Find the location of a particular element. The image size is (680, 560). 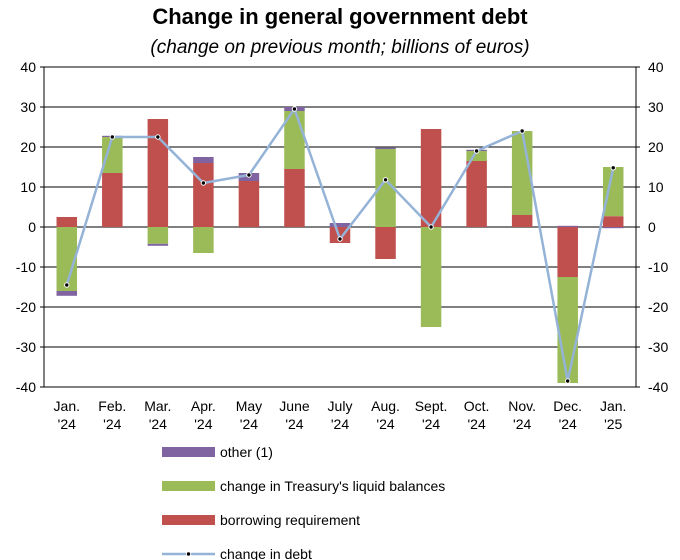

x-tick-label-month: Oct. is located at coordinates (477, 406).